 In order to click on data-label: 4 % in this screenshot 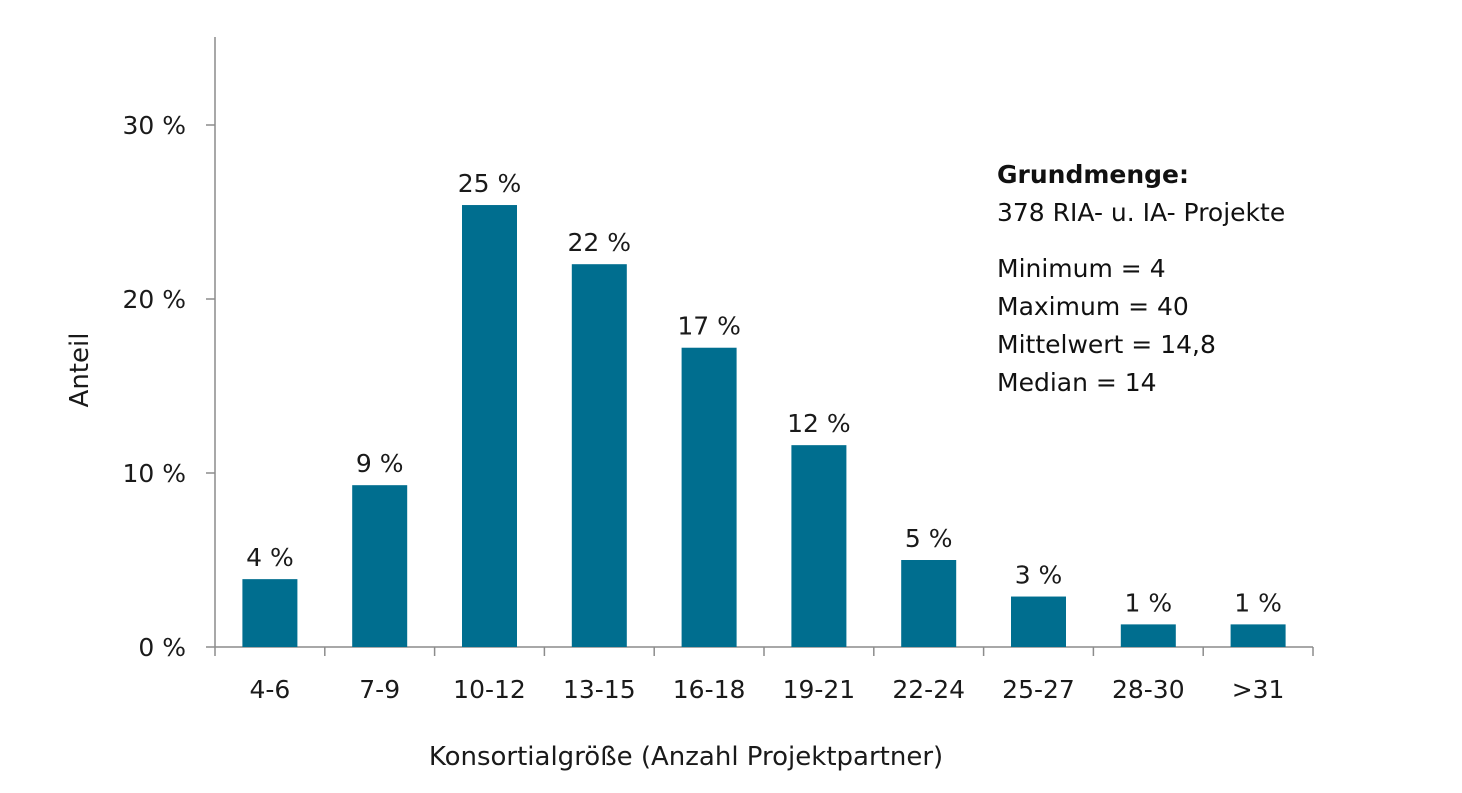, I will do `click(270, 557)`.